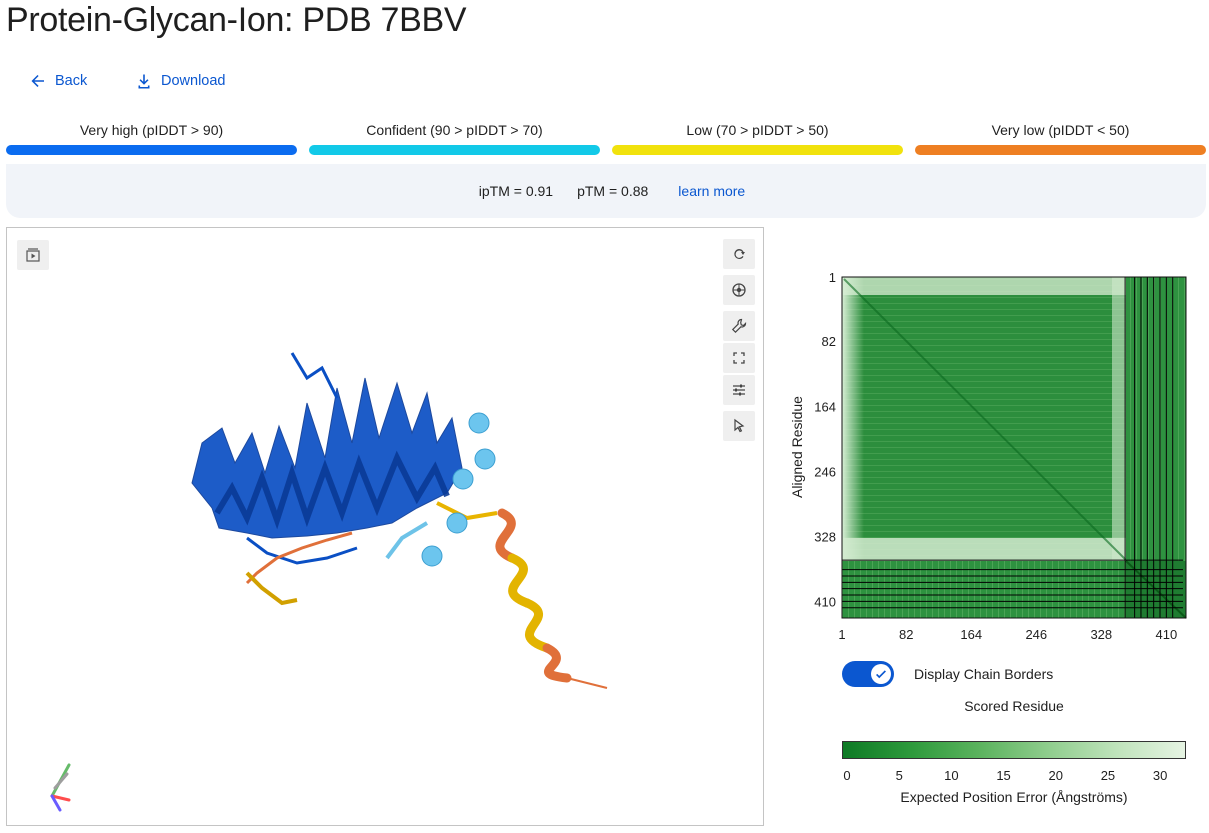 The image size is (1209, 833). I want to click on download-button: Download, so click(181, 81).